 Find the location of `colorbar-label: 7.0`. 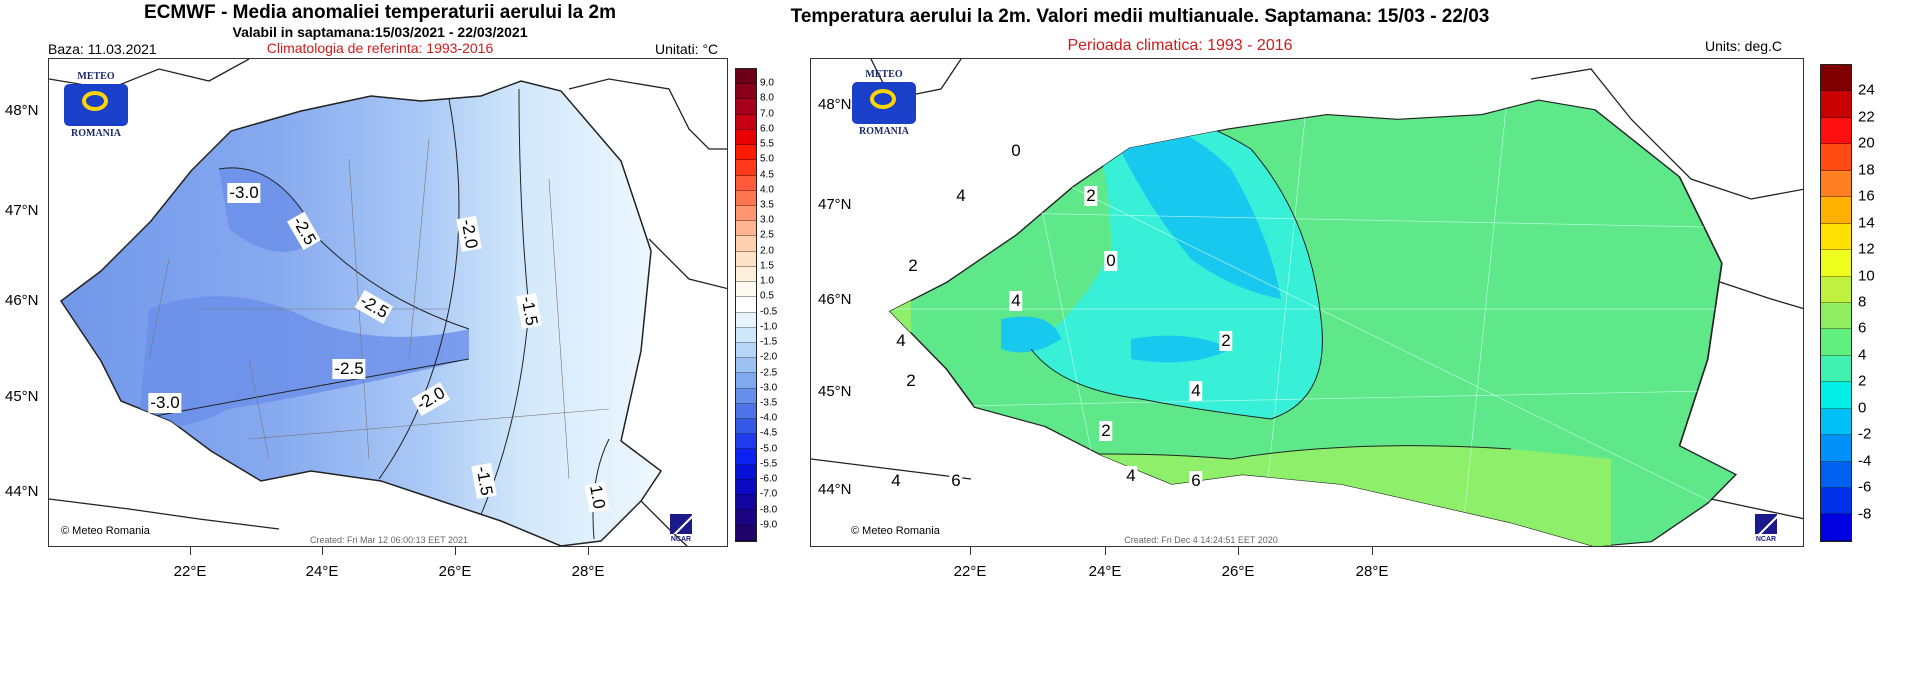

colorbar-label: 7.0 is located at coordinates (767, 114).